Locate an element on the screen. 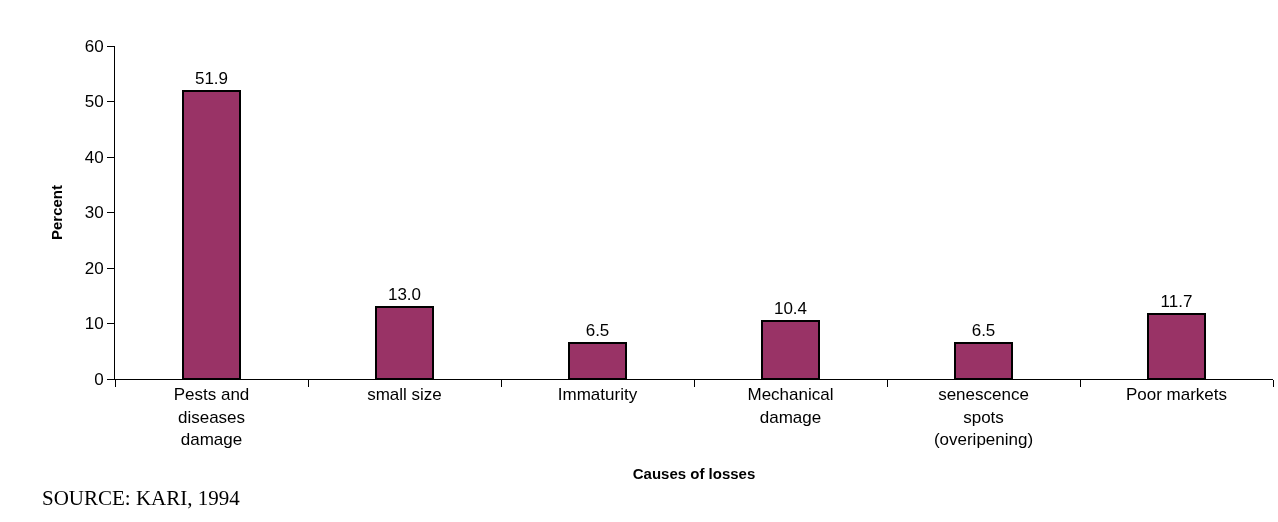 Image resolution: width=1278 pixels, height=522 pixels. x-tick-label: small size is located at coordinates (404, 395).